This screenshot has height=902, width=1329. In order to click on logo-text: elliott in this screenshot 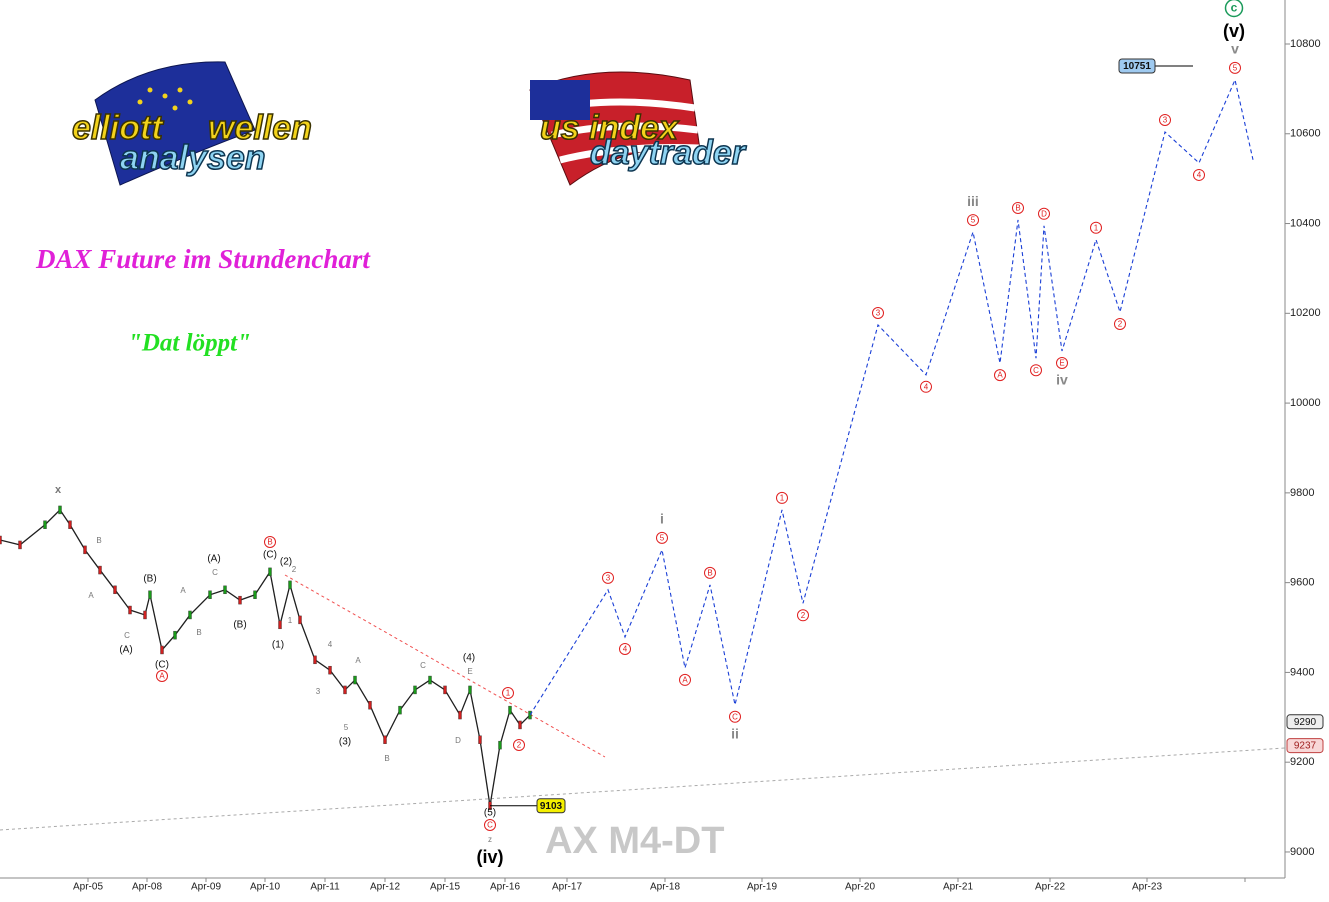, I will do `click(118, 128)`.